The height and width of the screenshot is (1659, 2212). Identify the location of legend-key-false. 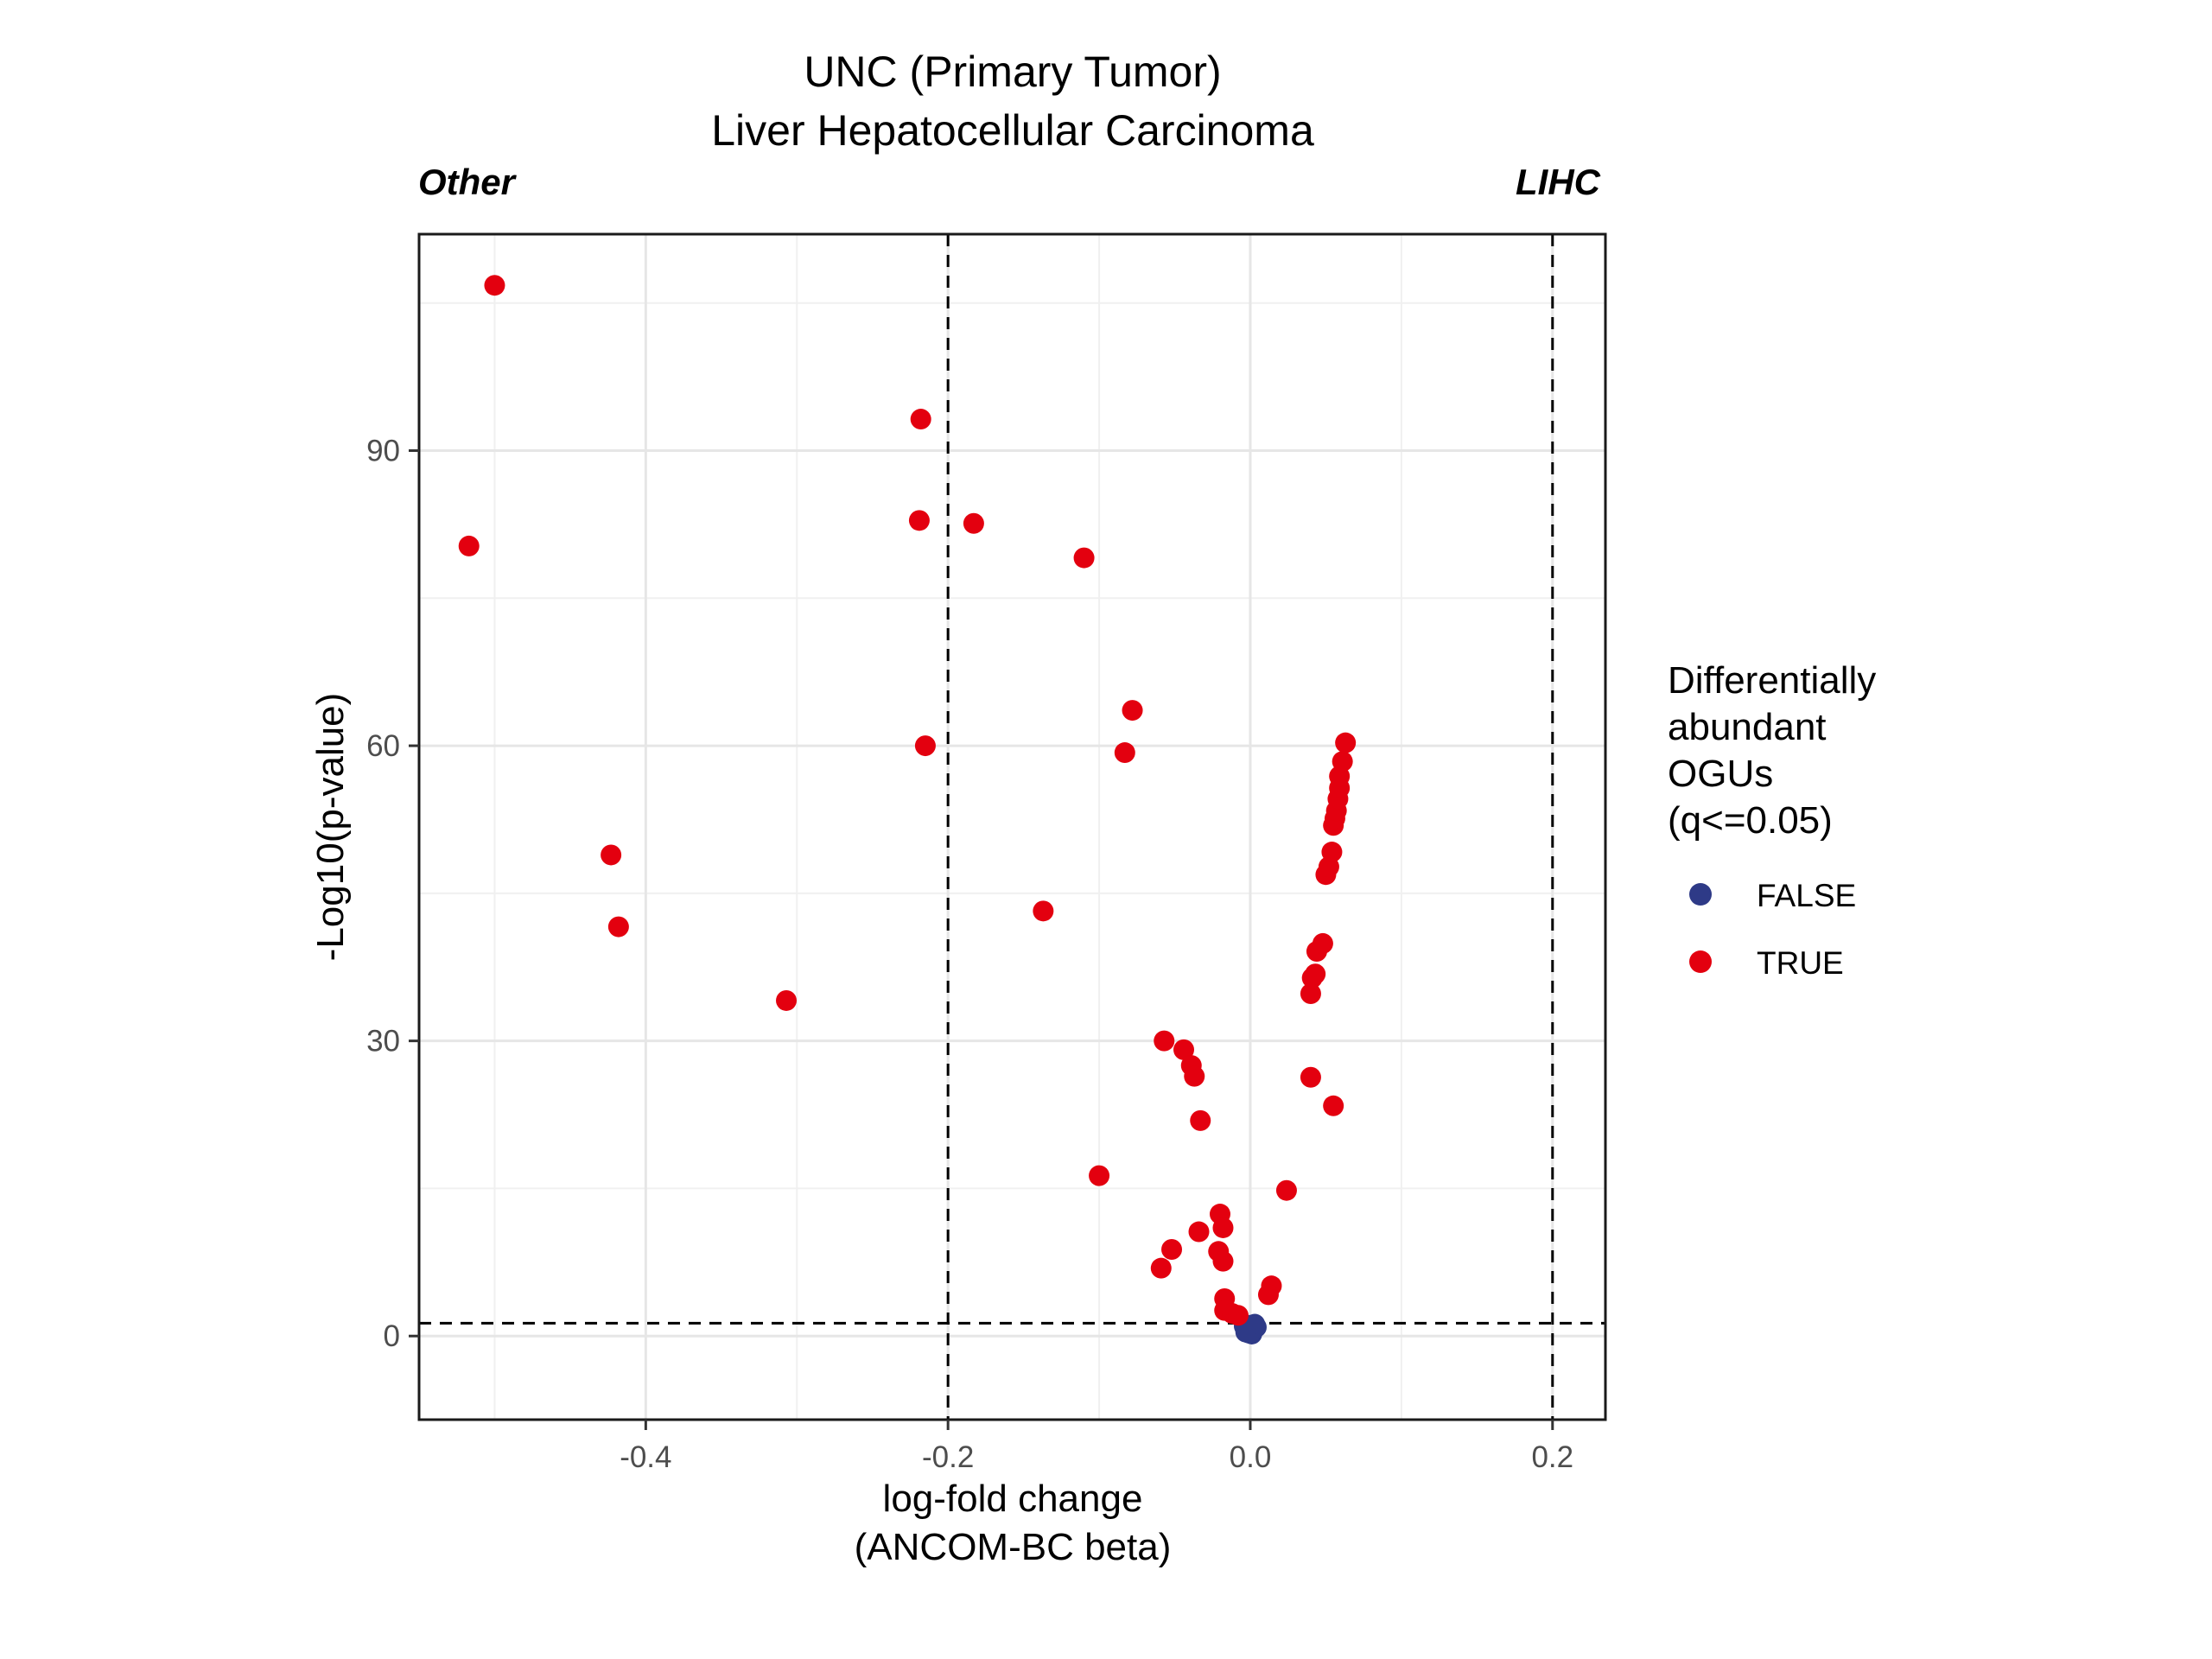
(1700, 894).